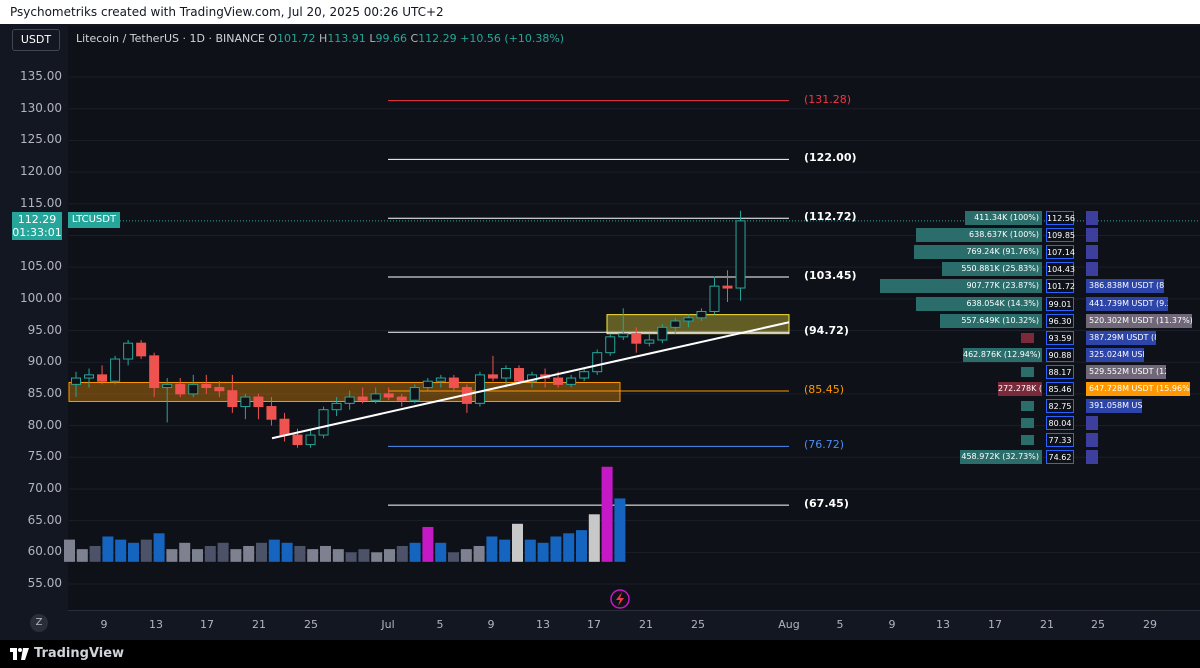  I want to click on volume-level-bar: 411.34K (100%), so click(1003, 218).